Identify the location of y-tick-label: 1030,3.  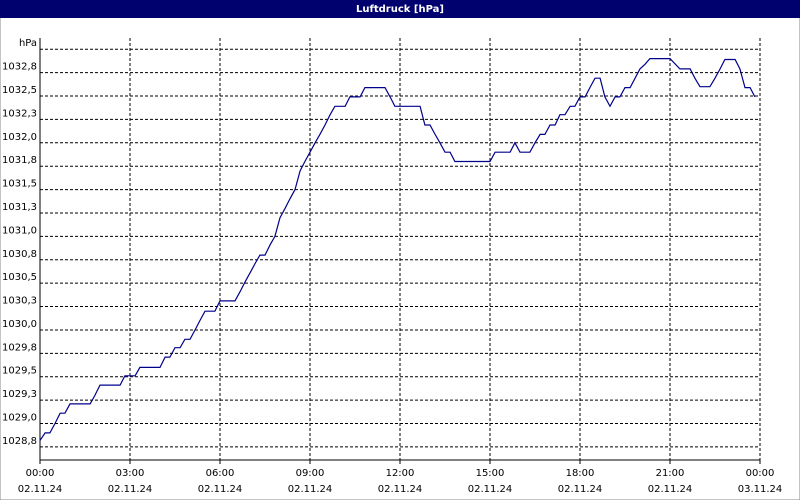
(19, 301).